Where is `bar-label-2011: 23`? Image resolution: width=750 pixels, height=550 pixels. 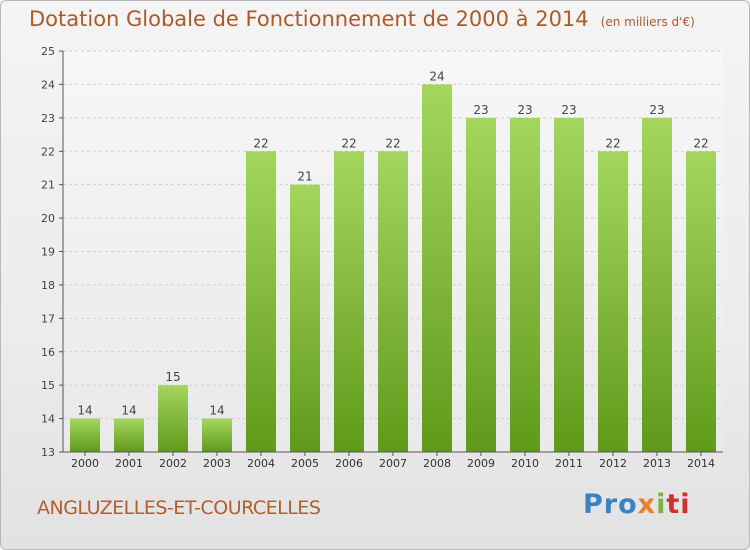 bar-label-2011: 23 is located at coordinates (568, 110).